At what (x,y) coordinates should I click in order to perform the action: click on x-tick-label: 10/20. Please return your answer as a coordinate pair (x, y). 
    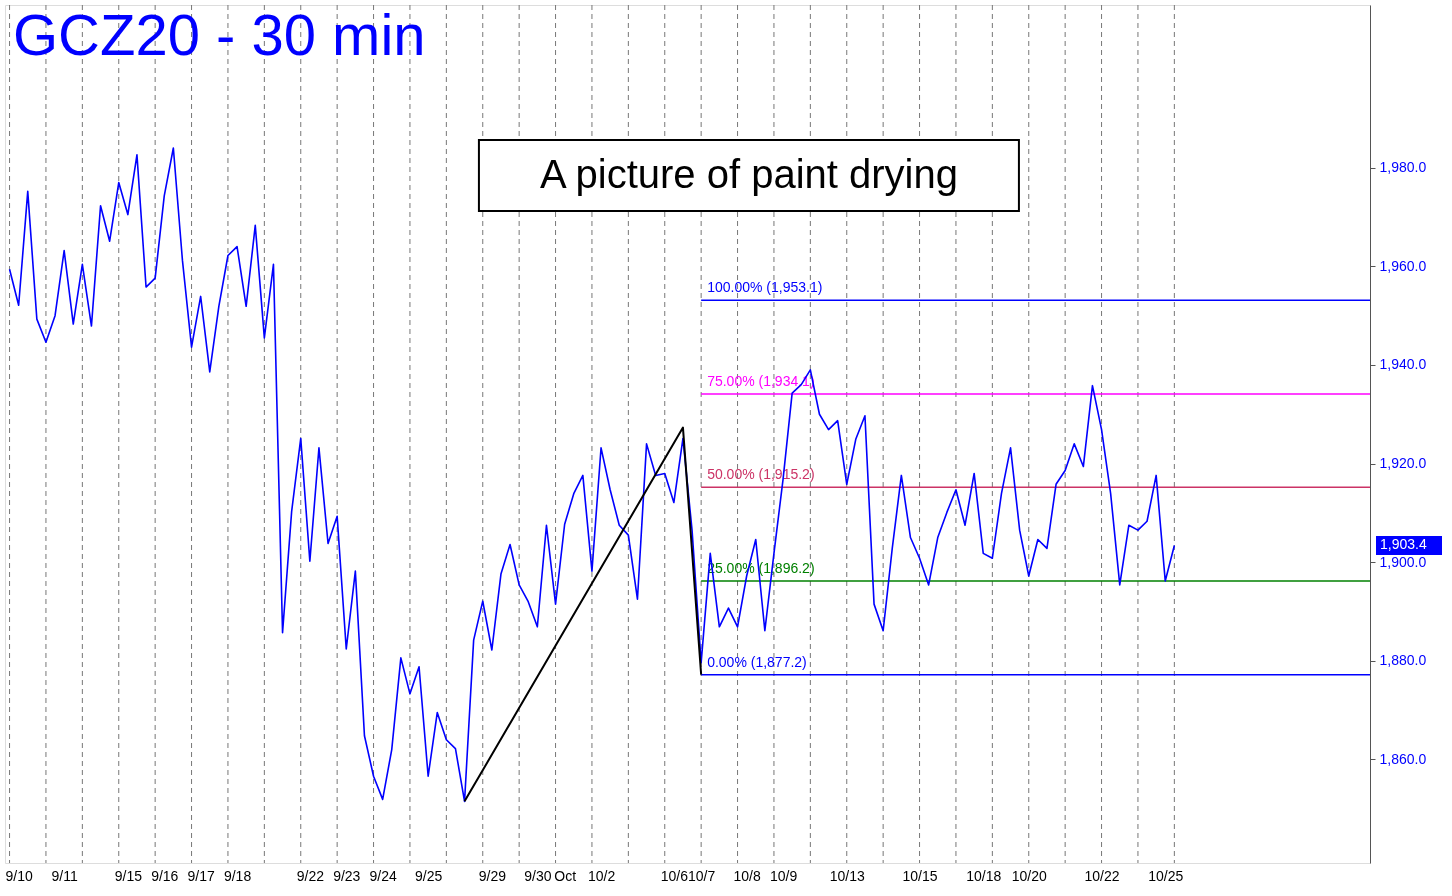
    Looking at the image, I should click on (1029, 875).